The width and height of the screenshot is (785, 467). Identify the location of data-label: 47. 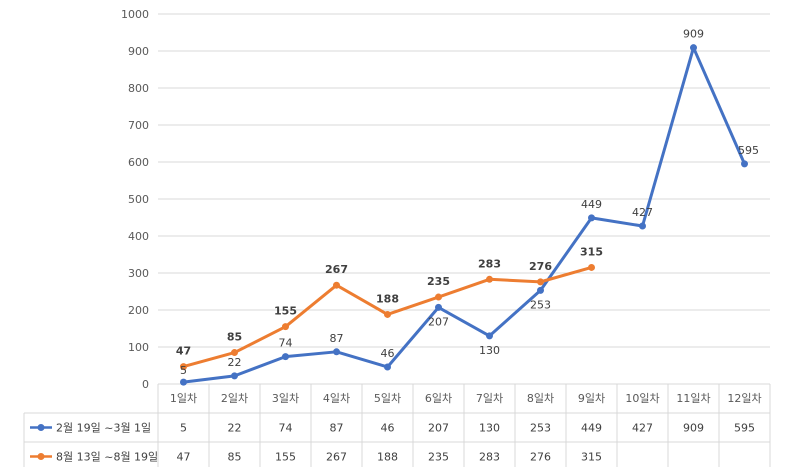
(183, 351).